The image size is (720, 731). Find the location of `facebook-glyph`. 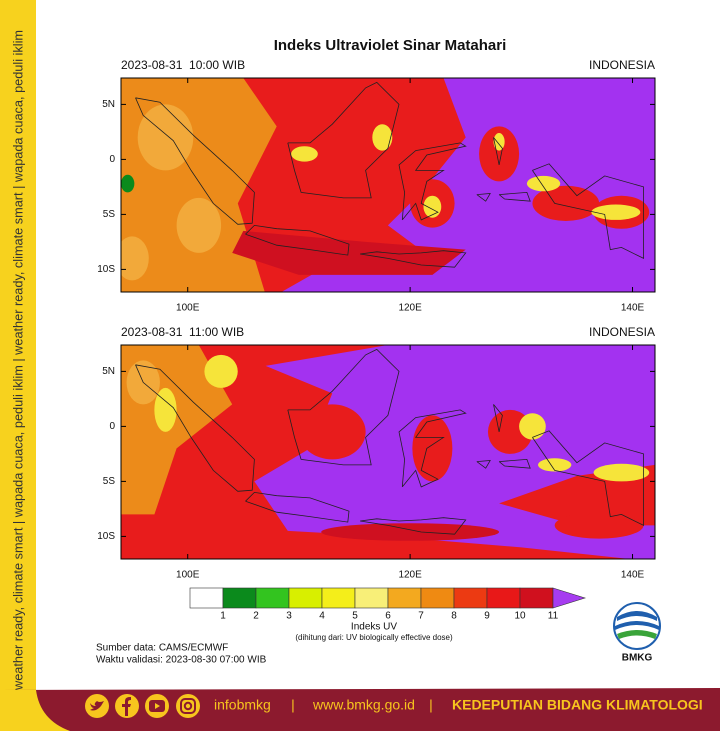

facebook-glyph is located at coordinates (126, 706).